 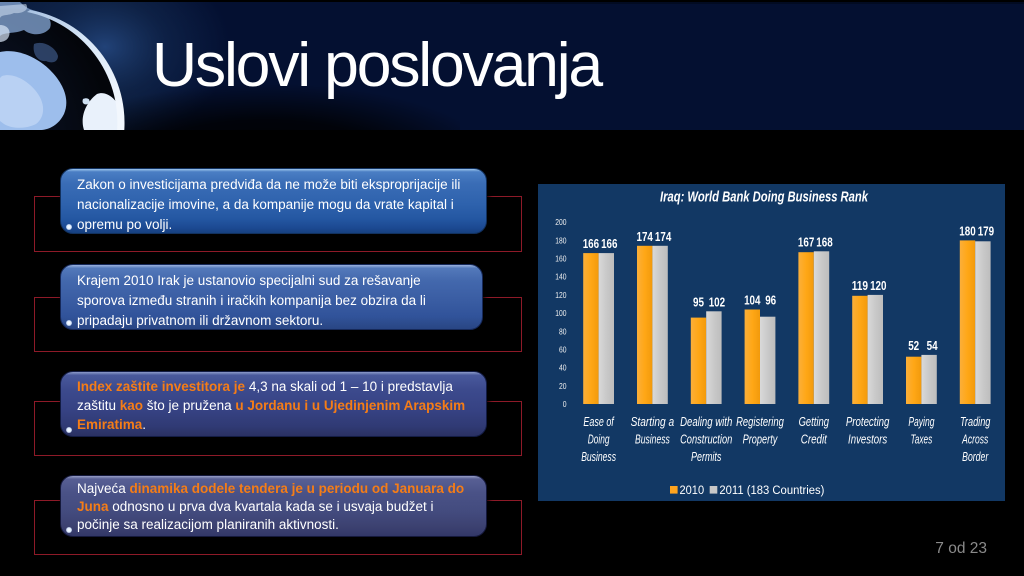 What do you see at coordinates (974, 440) in the screenshot?
I see `svg-text: Across` at bounding box center [974, 440].